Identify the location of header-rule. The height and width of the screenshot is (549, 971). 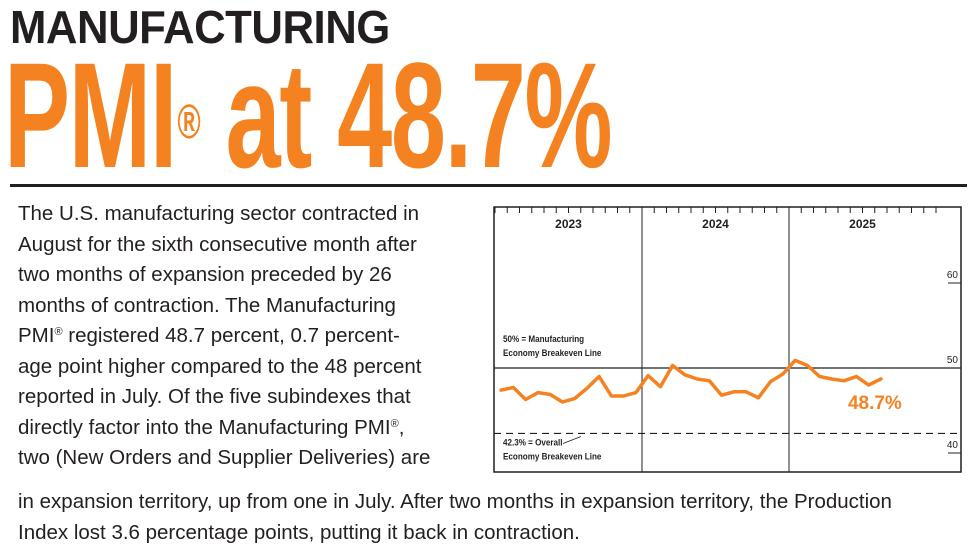
(488, 185).